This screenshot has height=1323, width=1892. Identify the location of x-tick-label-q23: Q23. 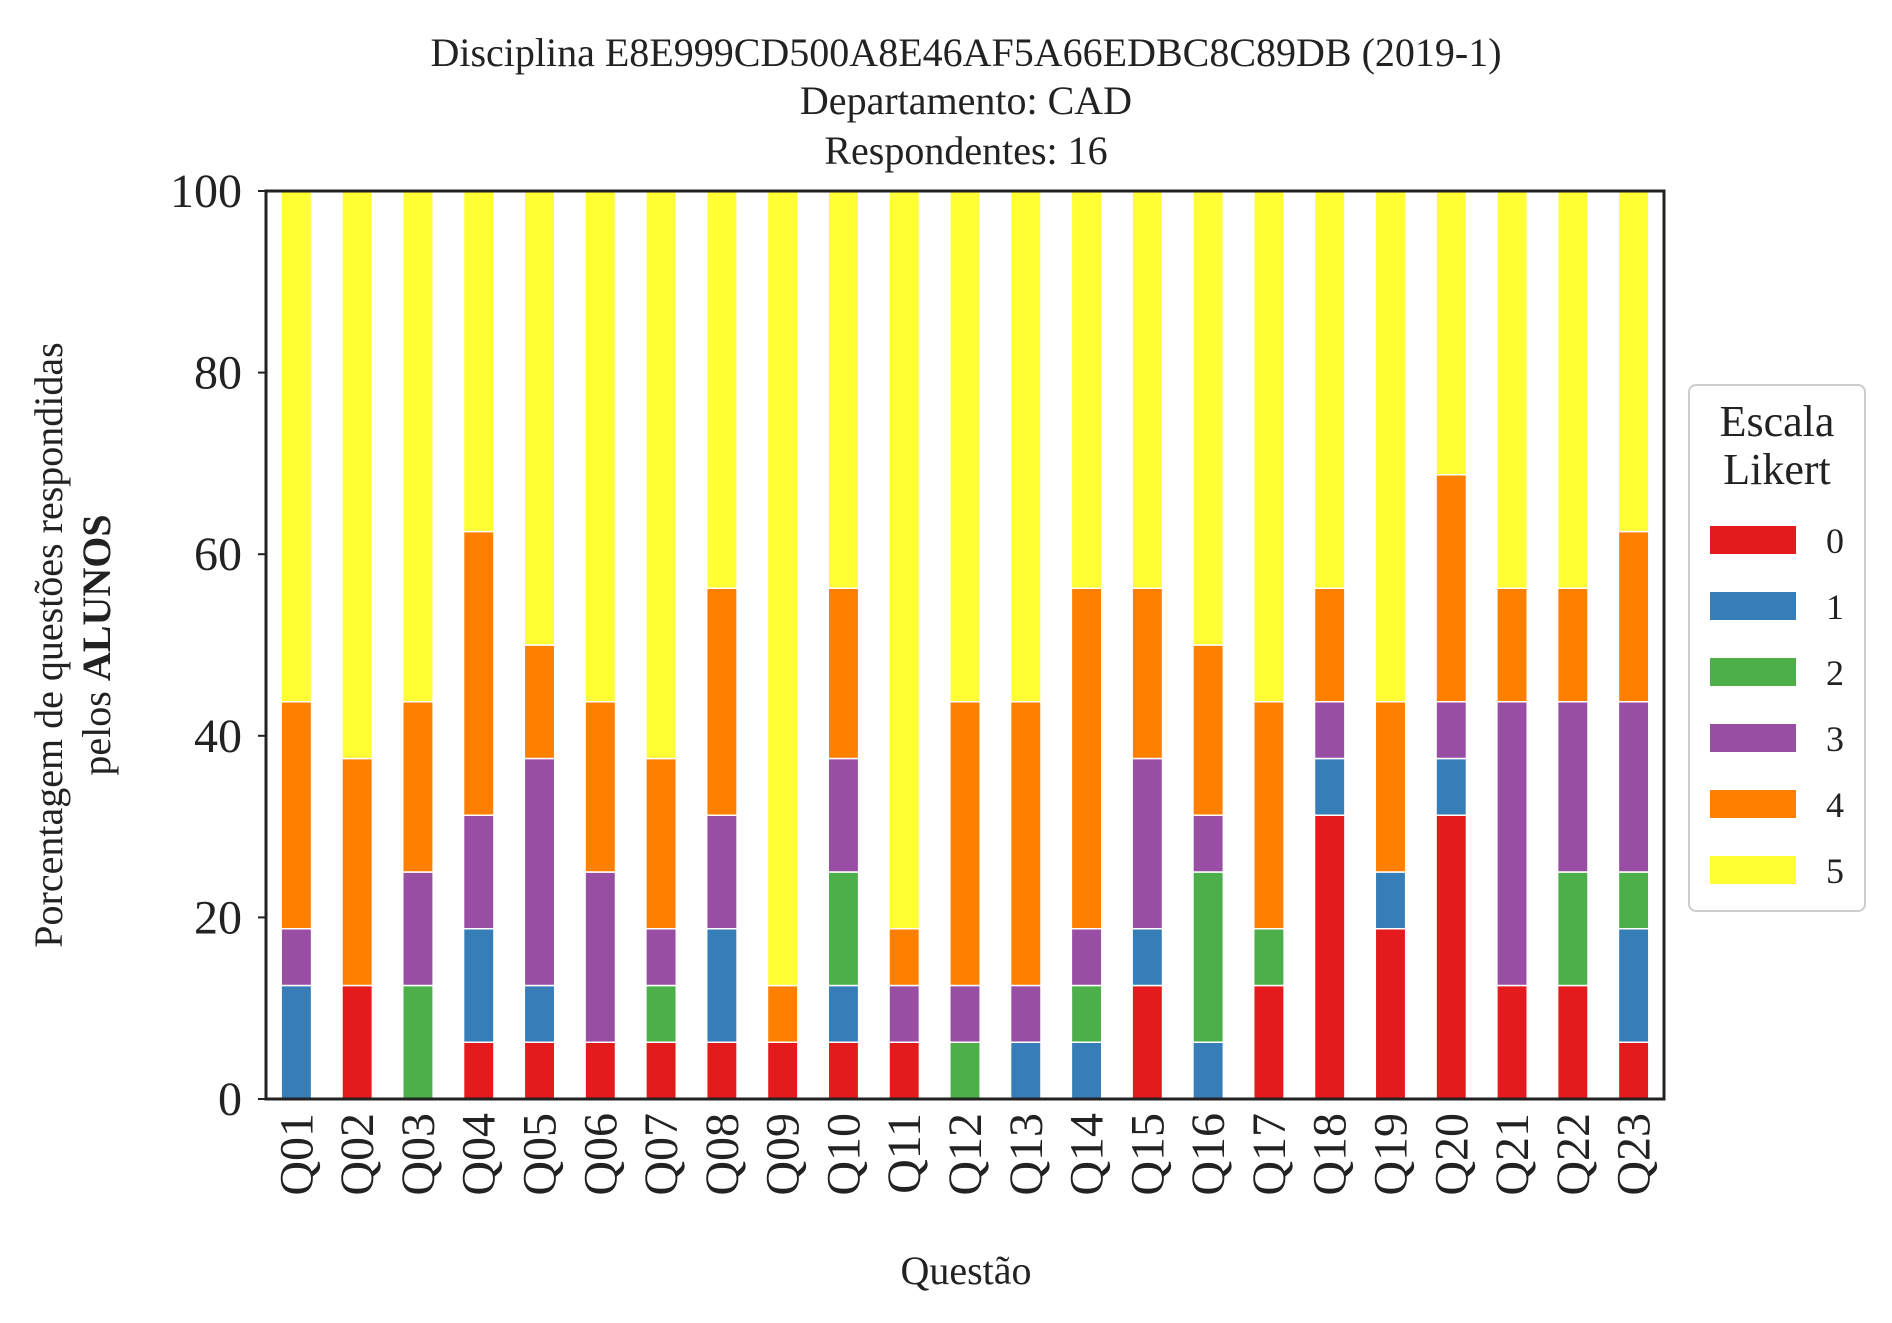
(1634, 1154).